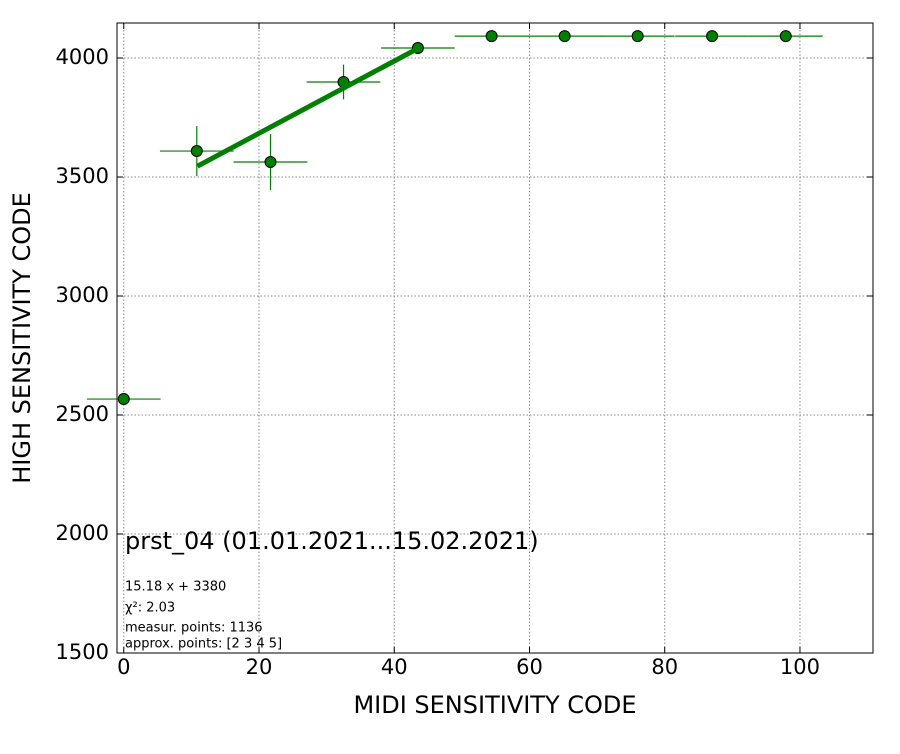  What do you see at coordinates (82, 652) in the screenshot?
I see `y-tick-label: 1500` at bounding box center [82, 652].